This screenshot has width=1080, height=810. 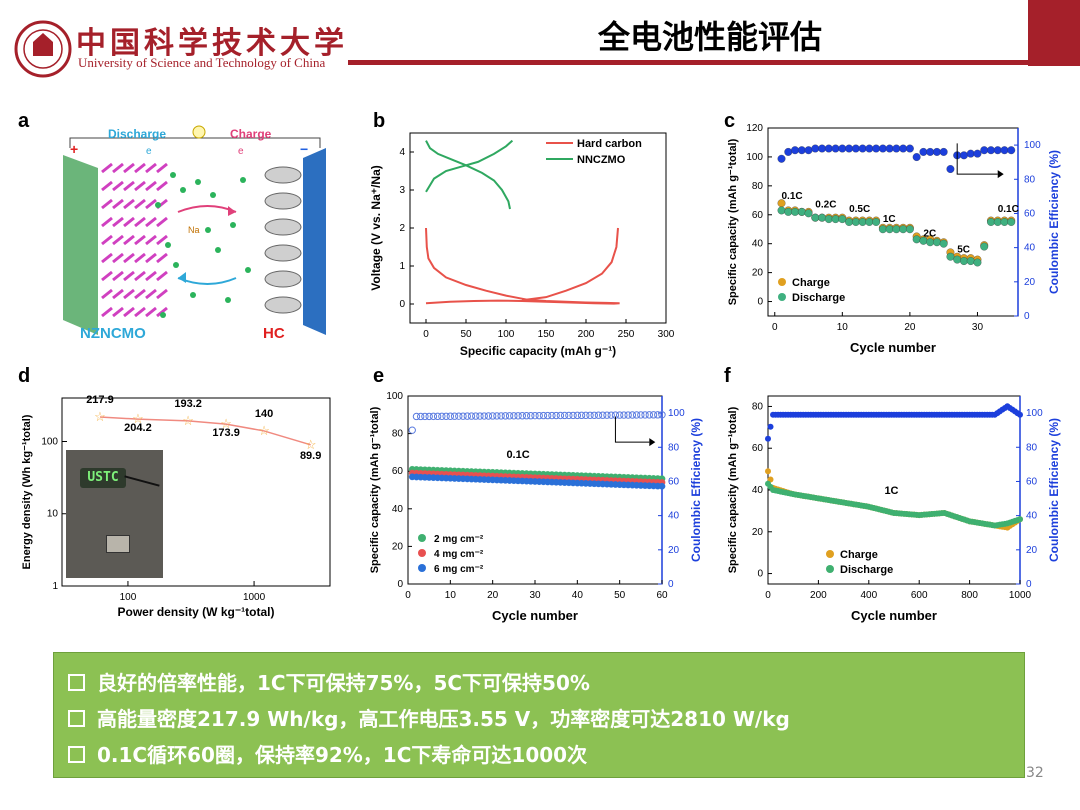 I want to click on summary-line-3: 0.1C循环60圈，保持率92%，1C下寿命可达1000次, so click(x=327, y=753).